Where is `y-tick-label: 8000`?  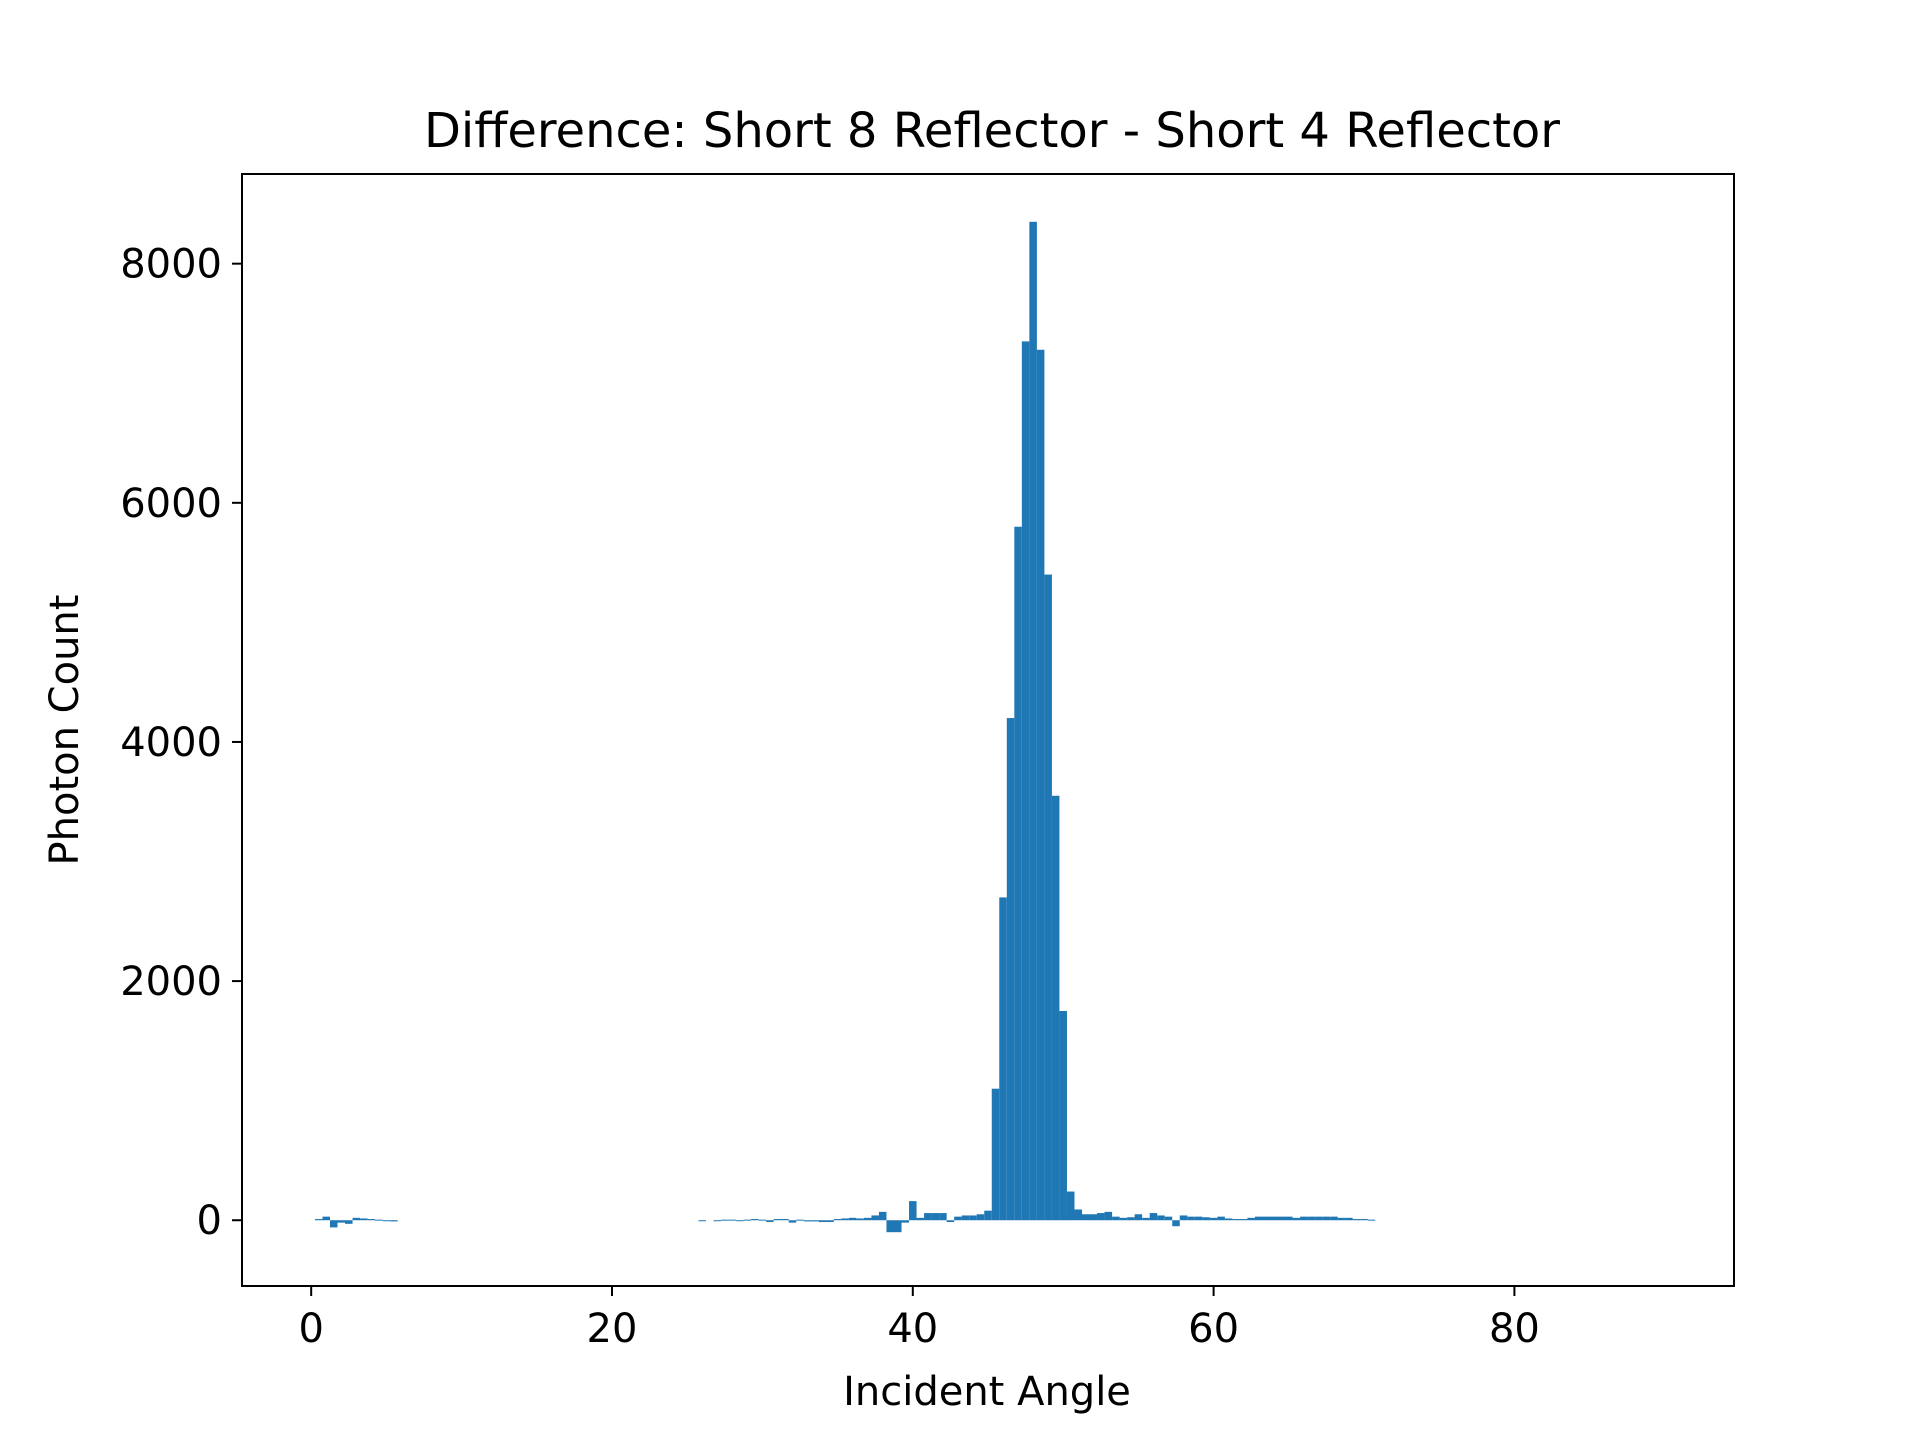
y-tick-label: 8000 is located at coordinates (171, 265).